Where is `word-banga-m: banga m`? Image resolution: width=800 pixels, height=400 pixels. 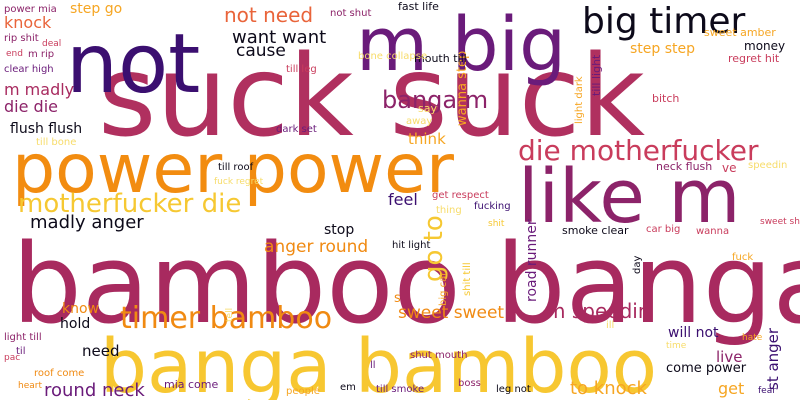
word-banga-m: banga m is located at coordinates (435, 100).